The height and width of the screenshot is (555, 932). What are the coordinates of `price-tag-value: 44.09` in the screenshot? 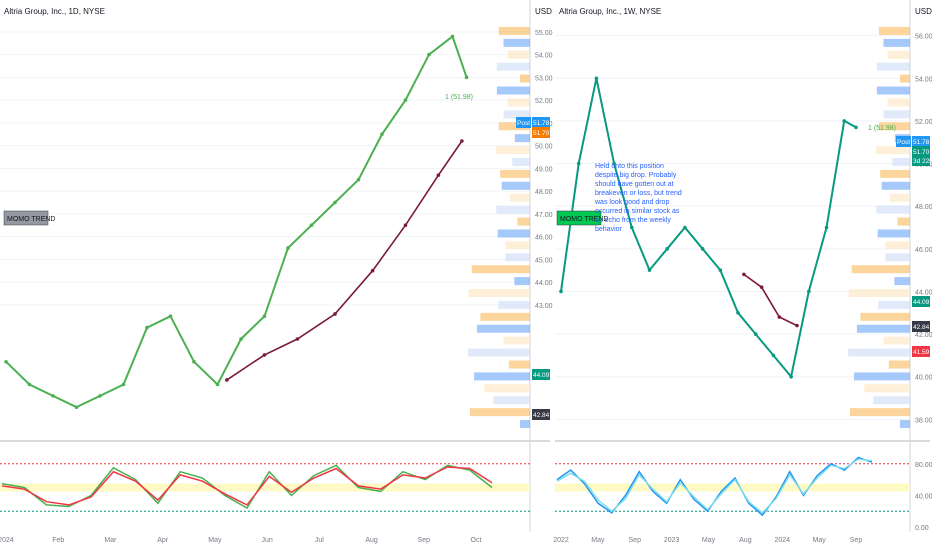 It's located at (541, 375).